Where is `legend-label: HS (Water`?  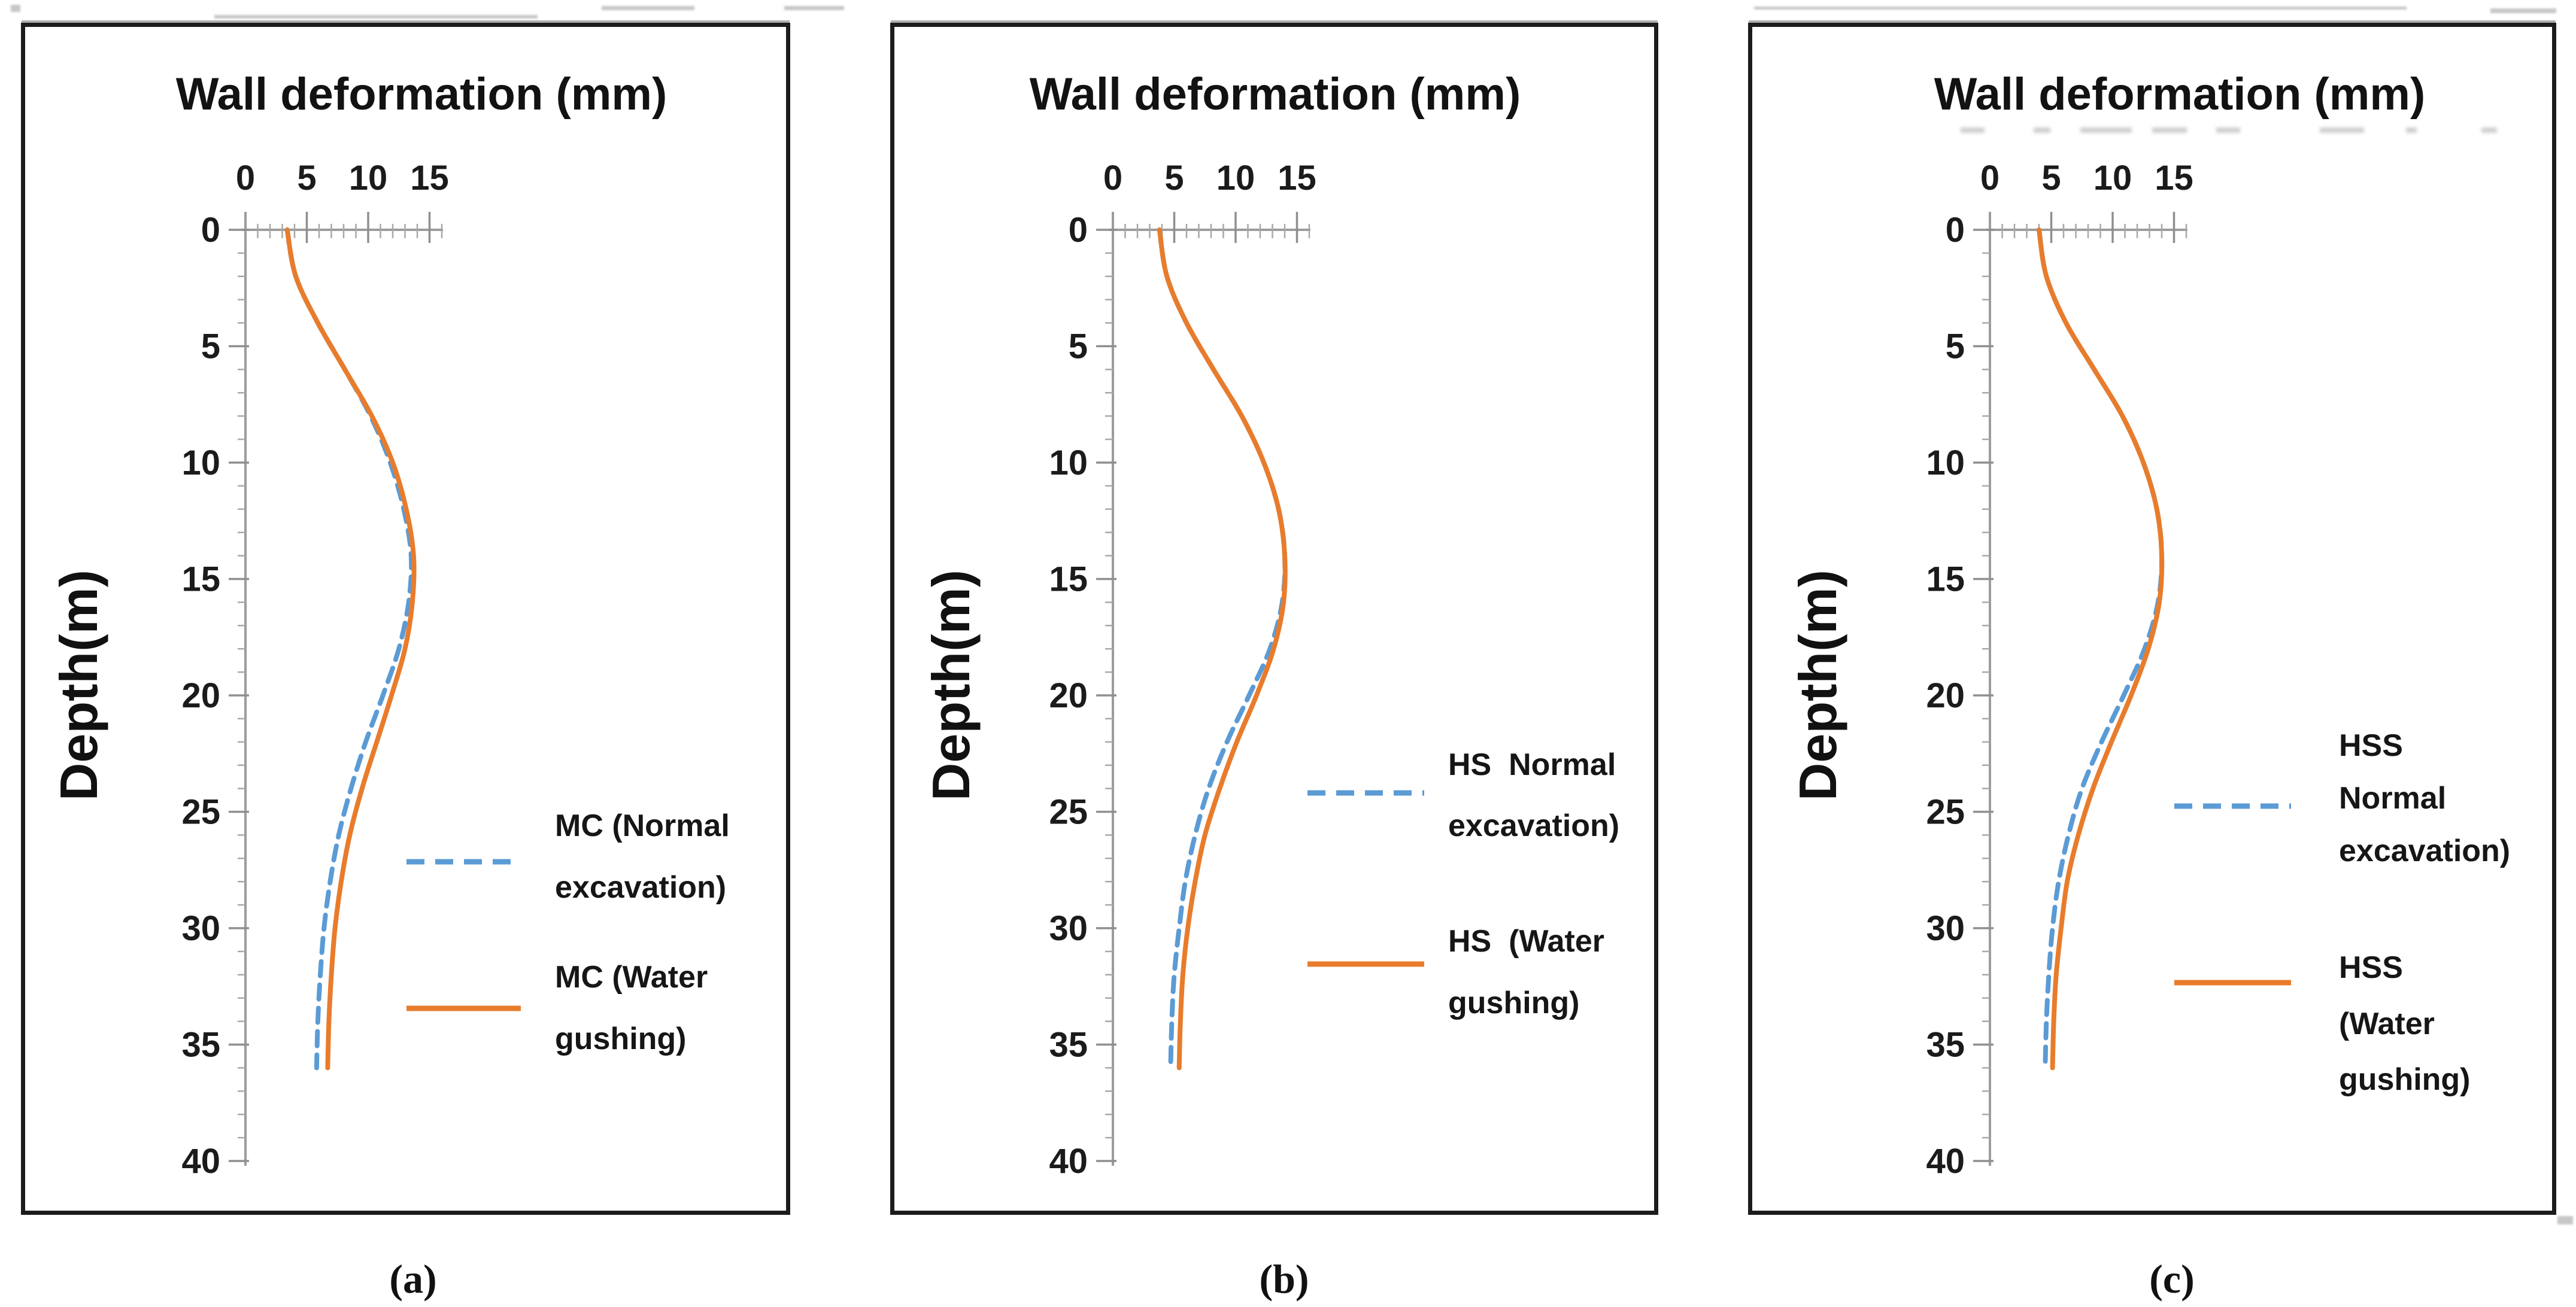 legend-label: HS (Water is located at coordinates (1526, 941).